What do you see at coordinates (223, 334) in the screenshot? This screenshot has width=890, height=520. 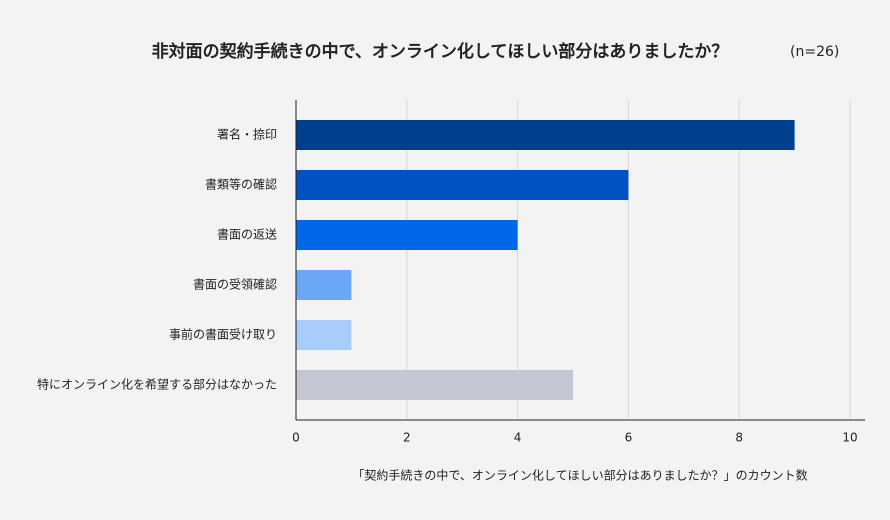 I see `y-tick-label: 事前の書面受け取り` at bounding box center [223, 334].